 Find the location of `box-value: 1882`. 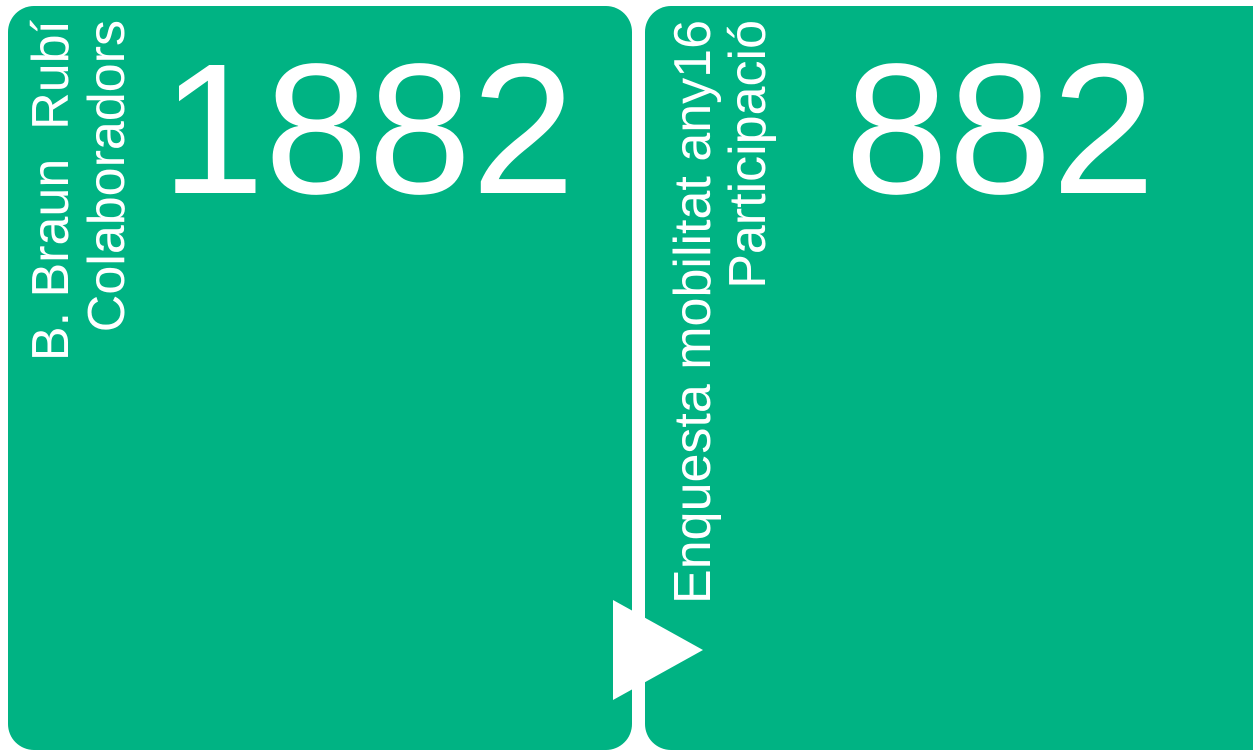

box-value: 1882 is located at coordinates (368, 129).